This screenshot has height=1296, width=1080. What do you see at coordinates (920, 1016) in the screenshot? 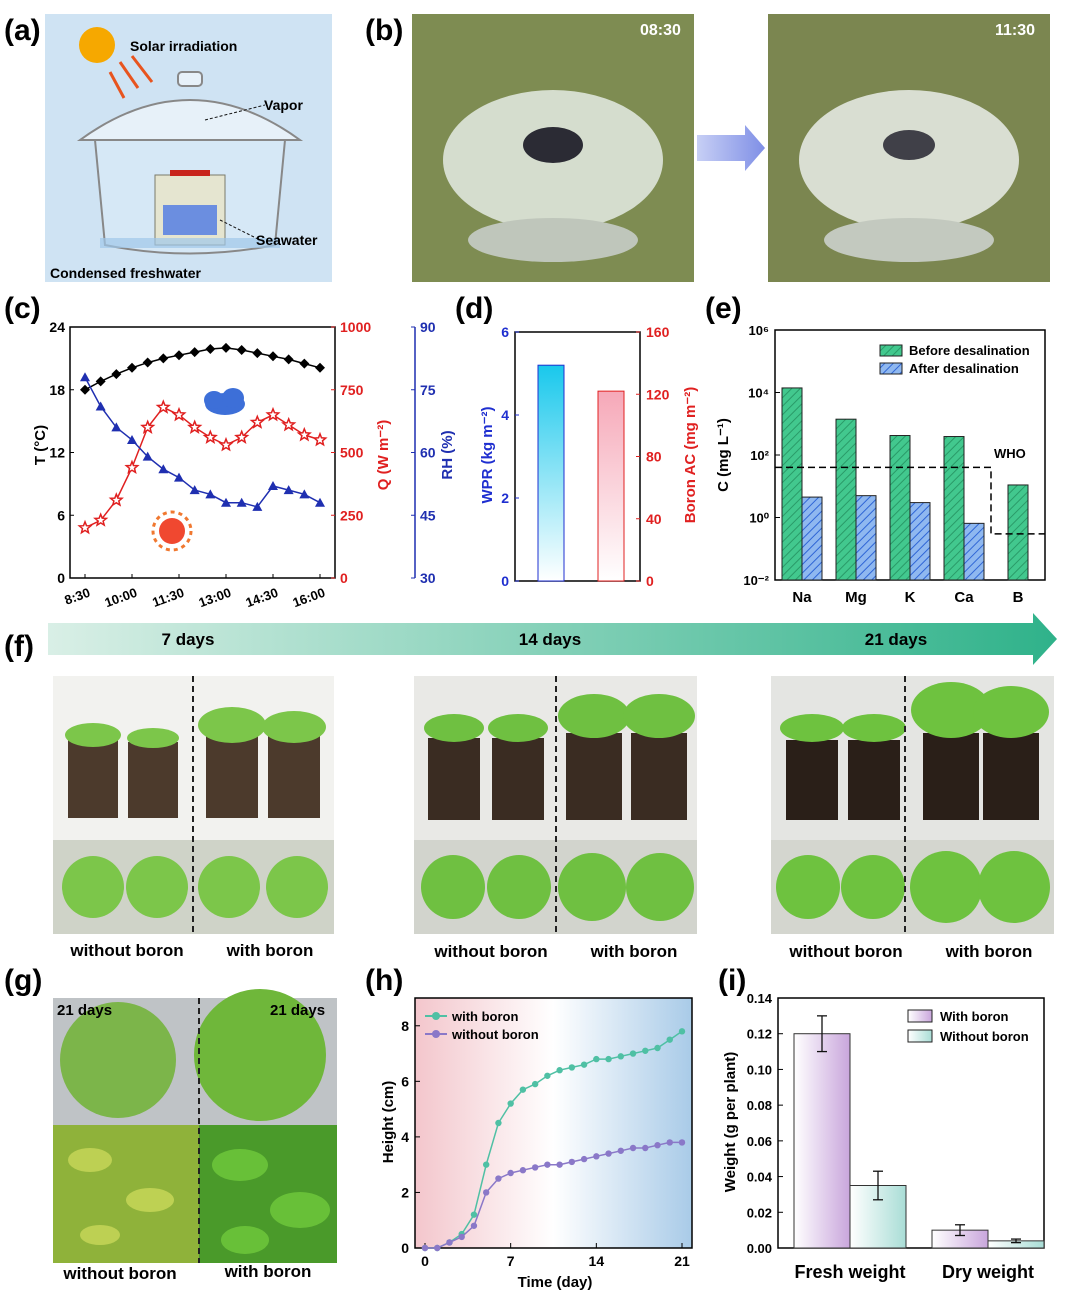
I see `legend-with-swatch` at bounding box center [920, 1016].